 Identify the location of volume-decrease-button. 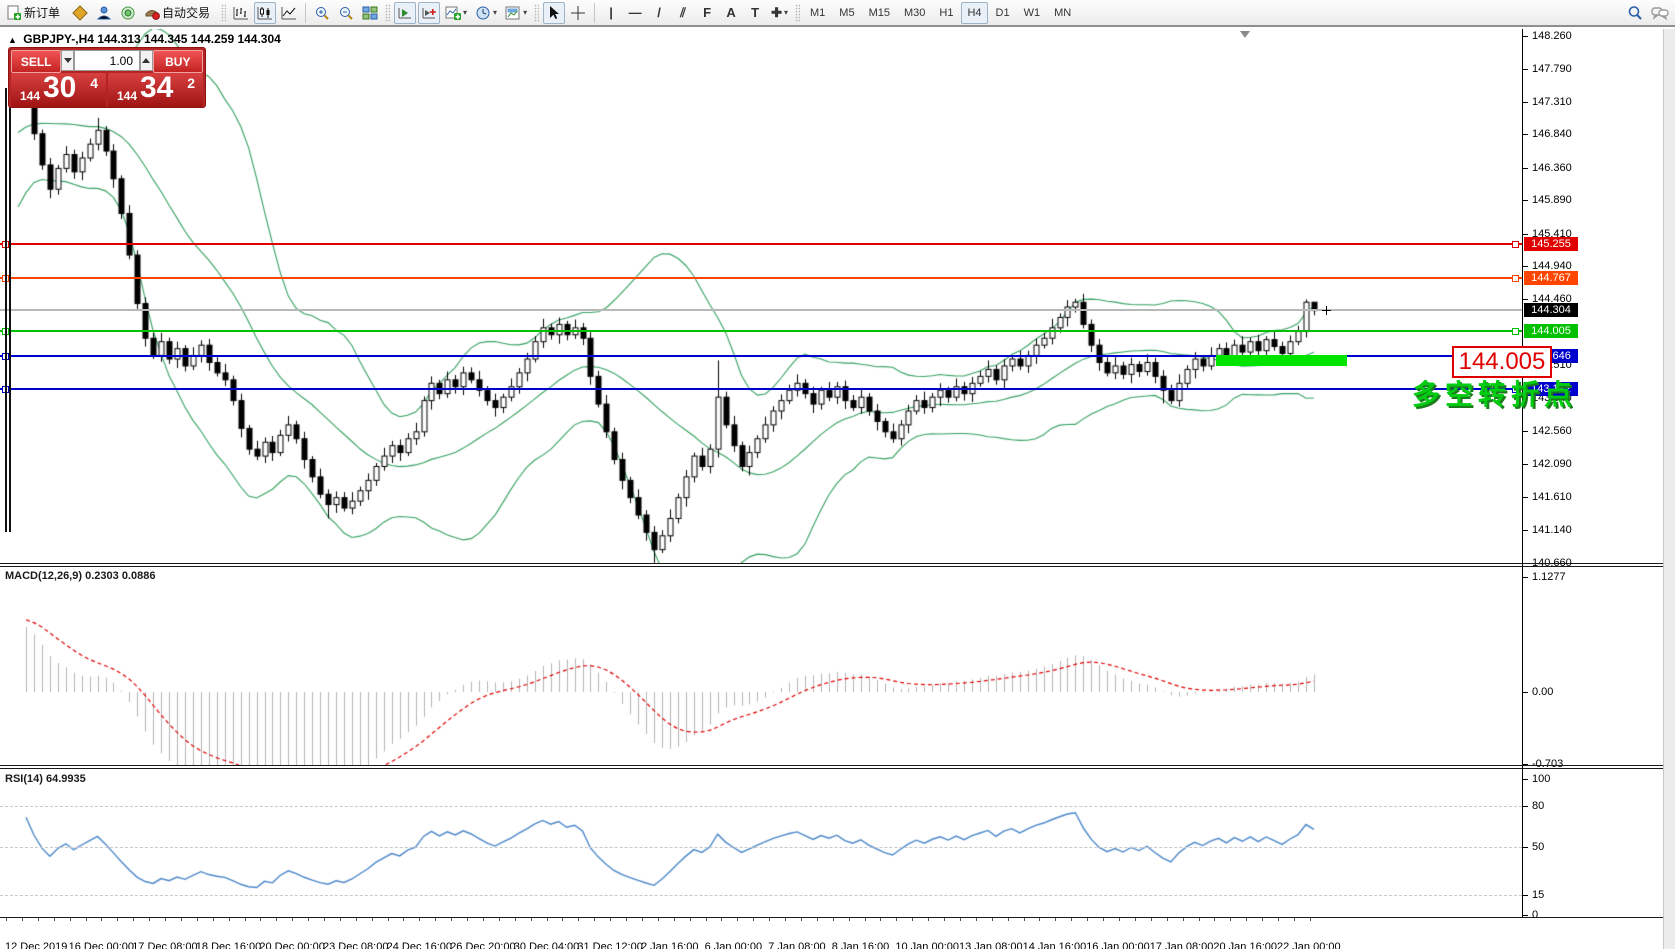
(67, 60).